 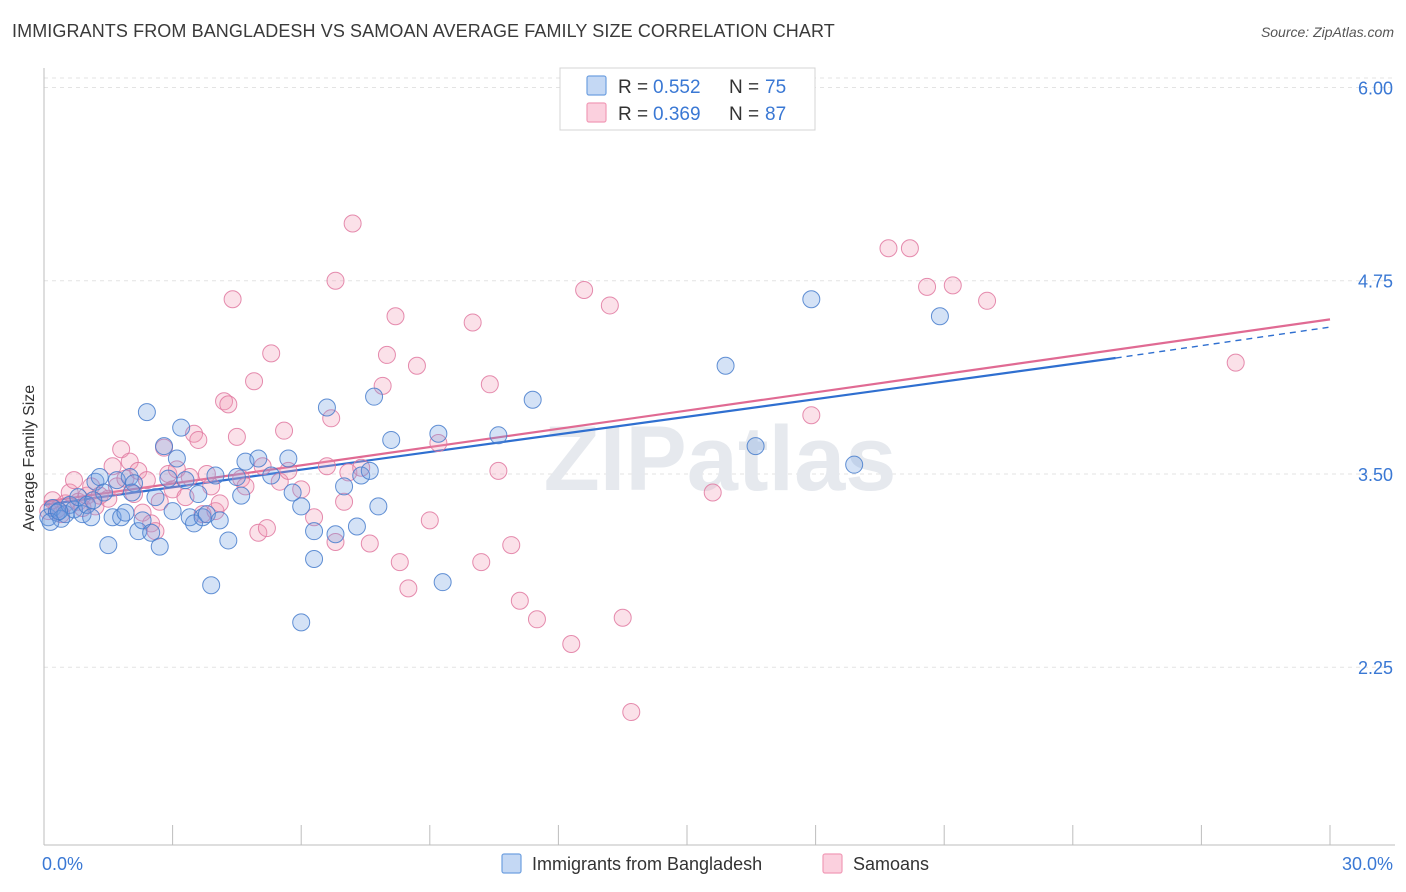 What do you see at coordinates (677, 114) in the screenshot?
I see `legend-r-value-2: 0.369` at bounding box center [677, 114].